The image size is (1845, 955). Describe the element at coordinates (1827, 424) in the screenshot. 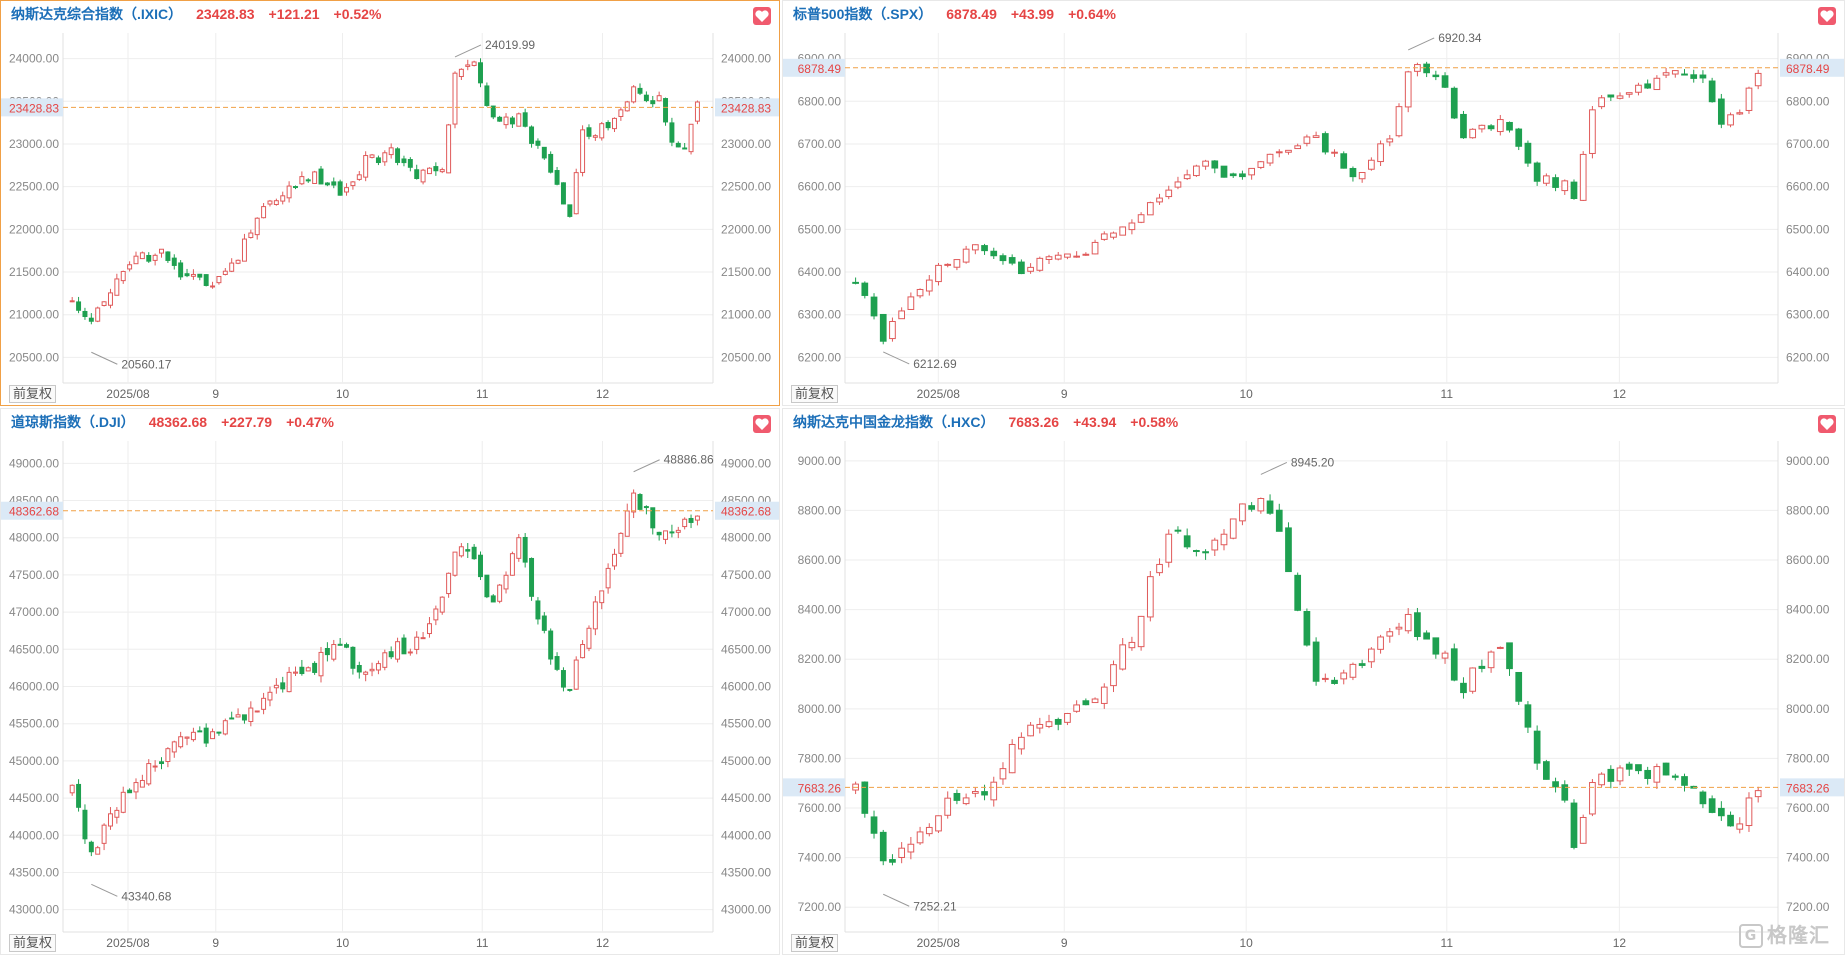

I see `favorite-heart-icon` at that location.